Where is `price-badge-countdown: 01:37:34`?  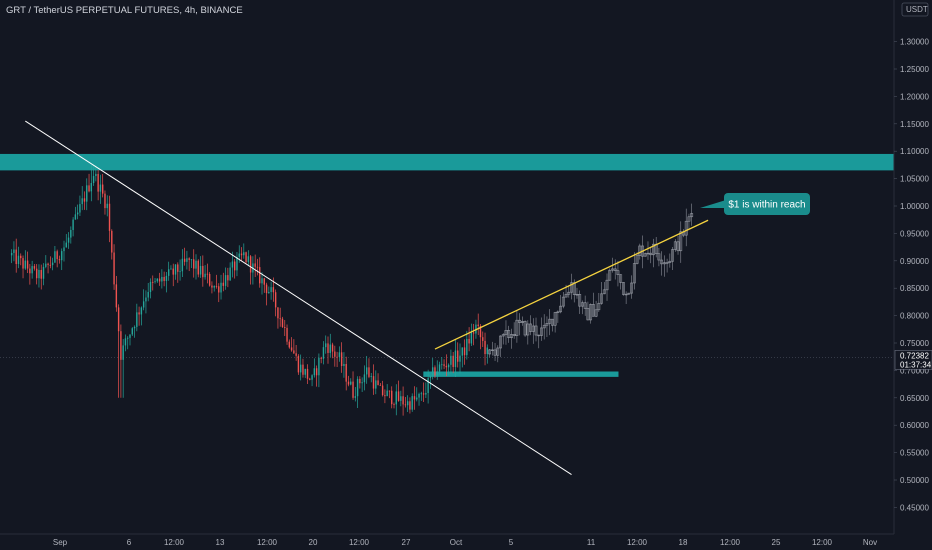
price-badge-countdown: 01:37:34 is located at coordinates (916, 364).